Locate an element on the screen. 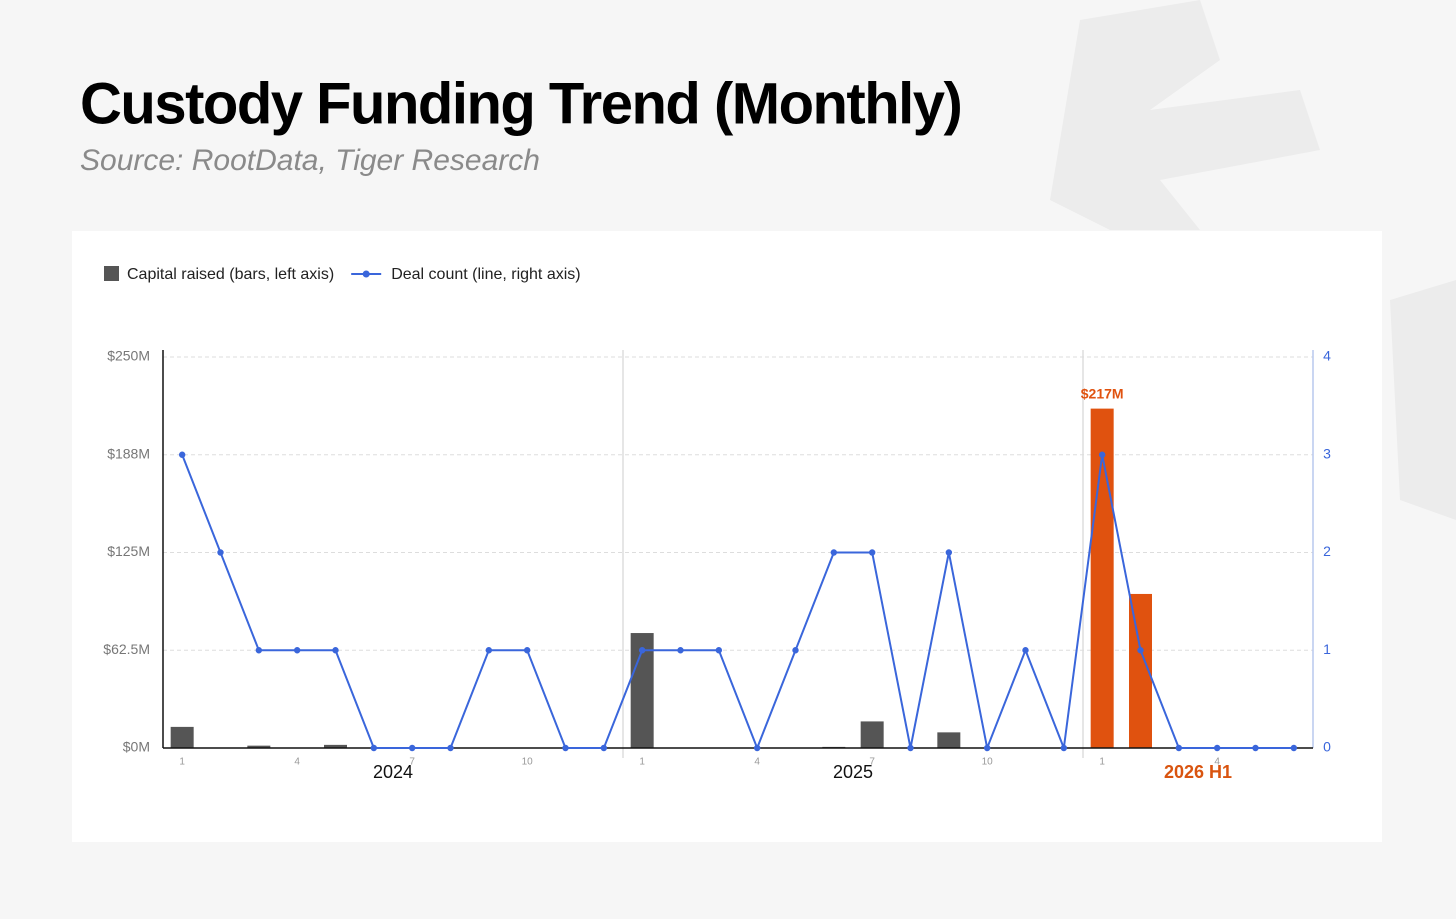  y2-tick-label: 2 is located at coordinates (1327, 551).